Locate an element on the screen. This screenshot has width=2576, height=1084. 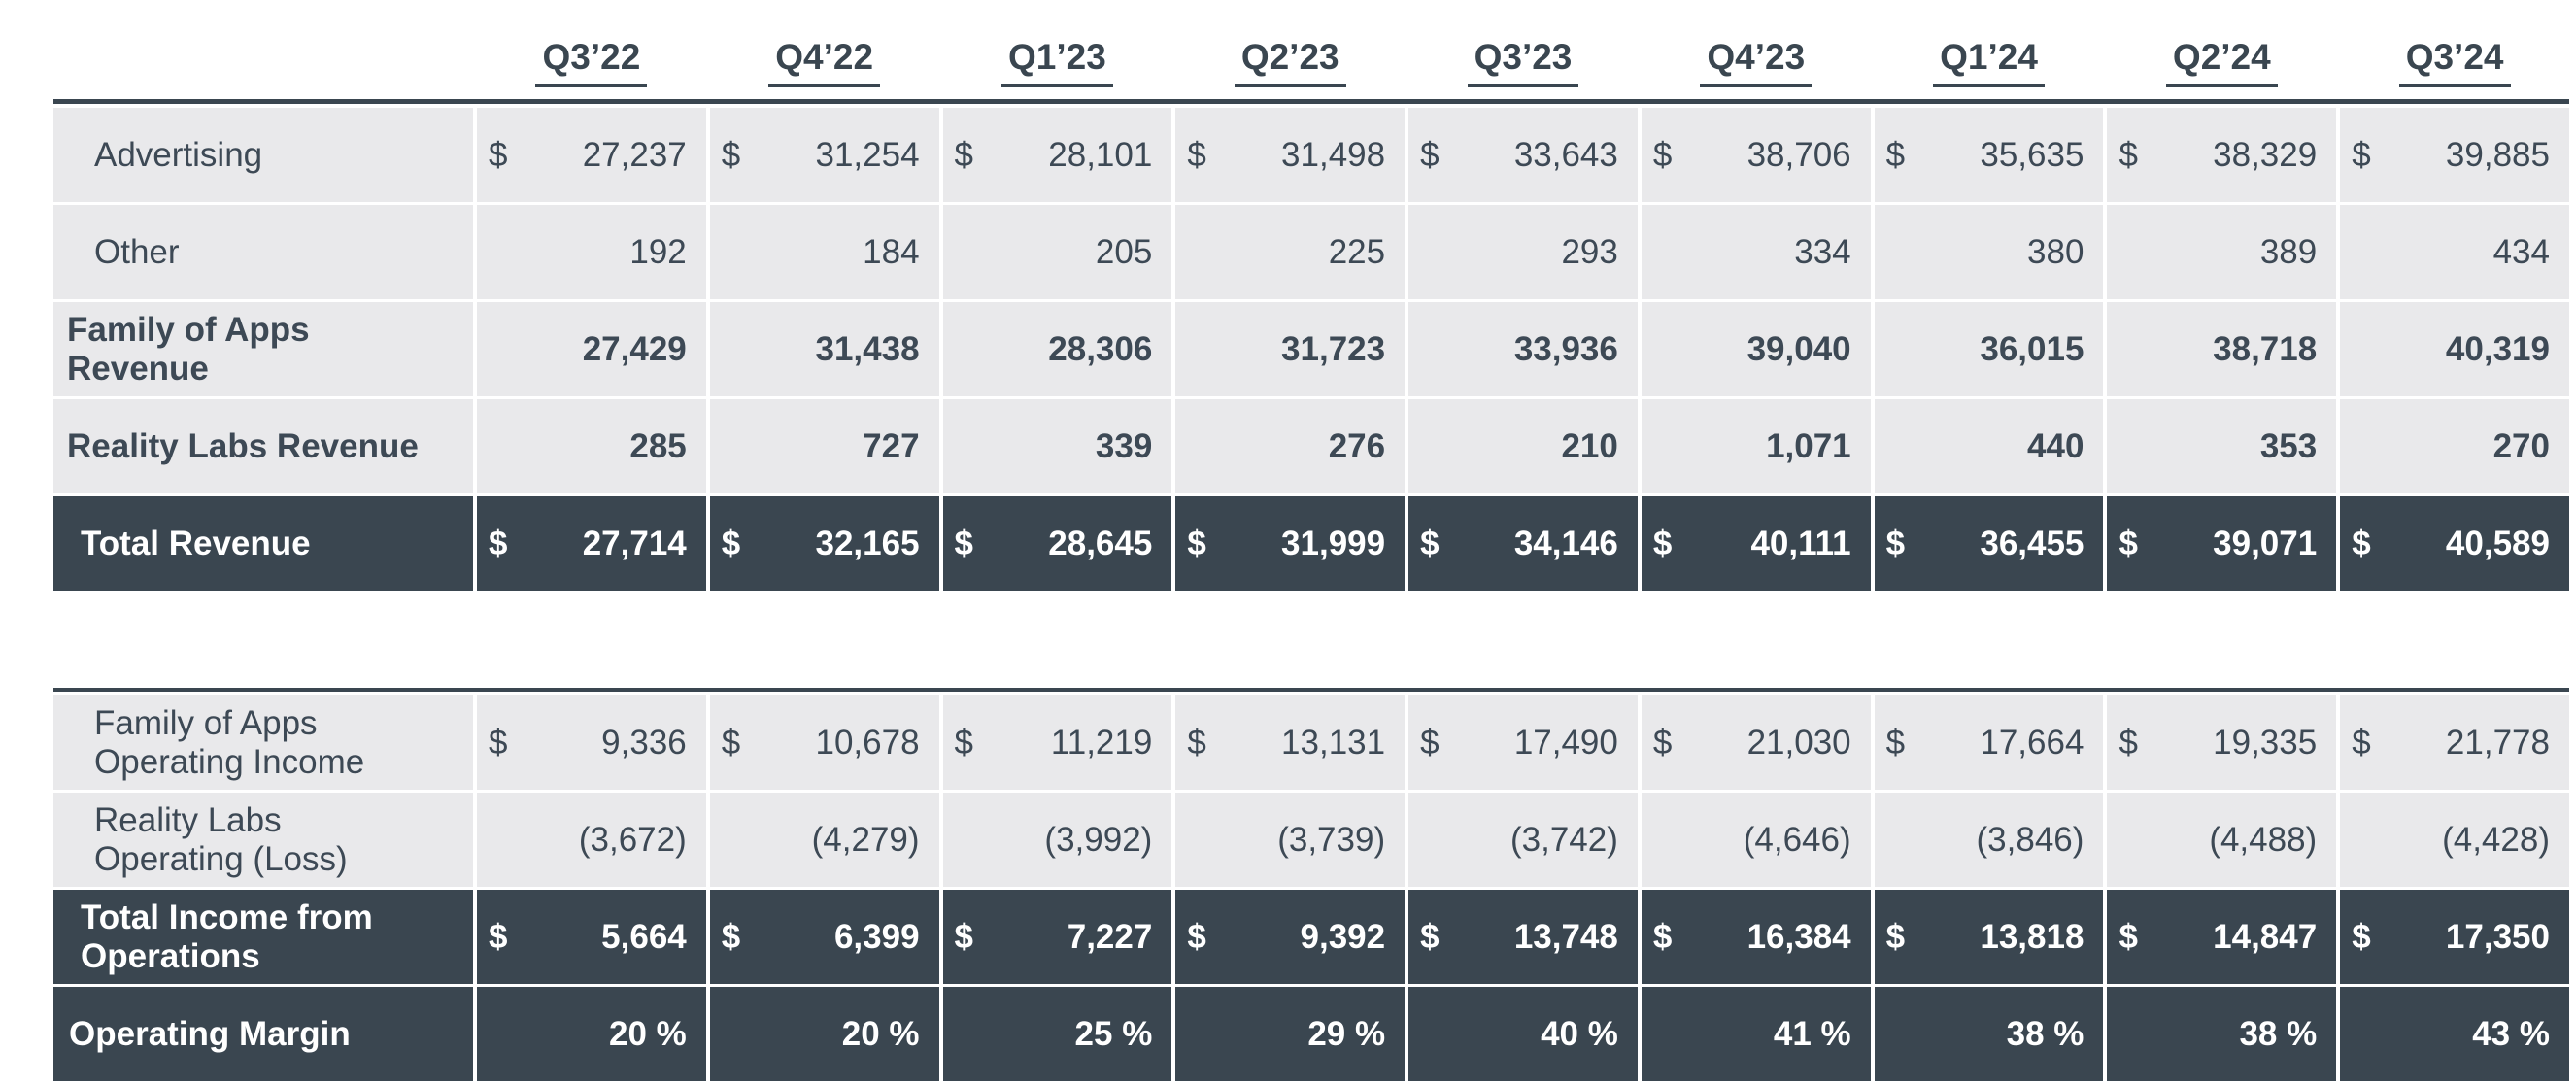
row-label: Total Income from Operations is located at coordinates (263, 937).